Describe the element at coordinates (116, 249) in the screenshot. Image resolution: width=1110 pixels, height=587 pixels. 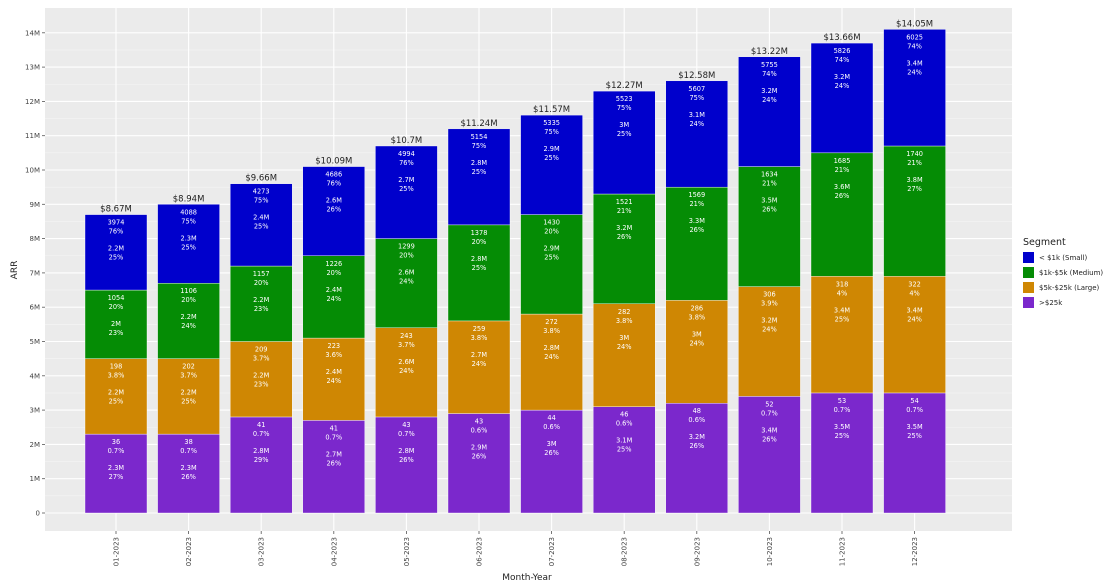
I see `segment-label: 2.2M` at that location.